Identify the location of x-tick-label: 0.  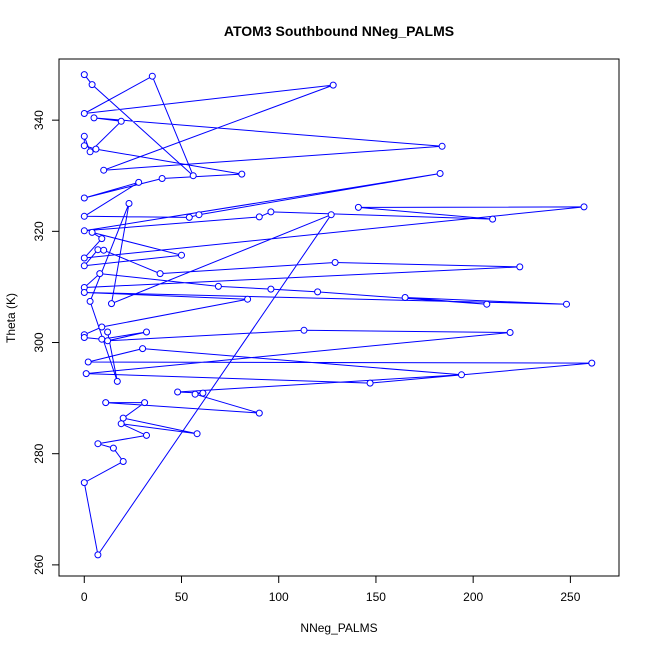
(84, 597).